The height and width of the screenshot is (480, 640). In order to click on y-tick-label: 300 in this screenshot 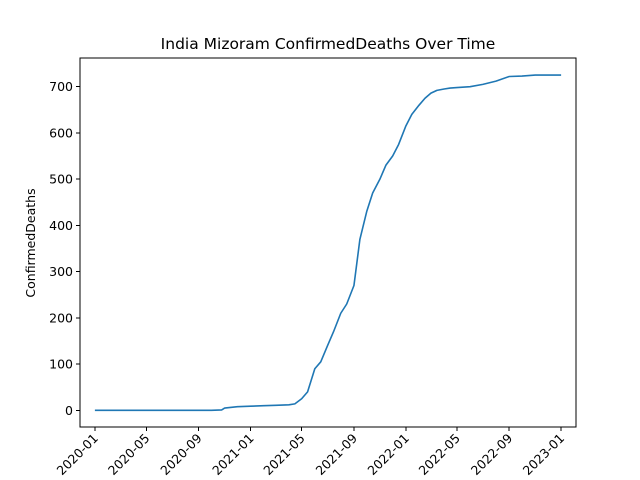, I will do `click(61, 271)`.